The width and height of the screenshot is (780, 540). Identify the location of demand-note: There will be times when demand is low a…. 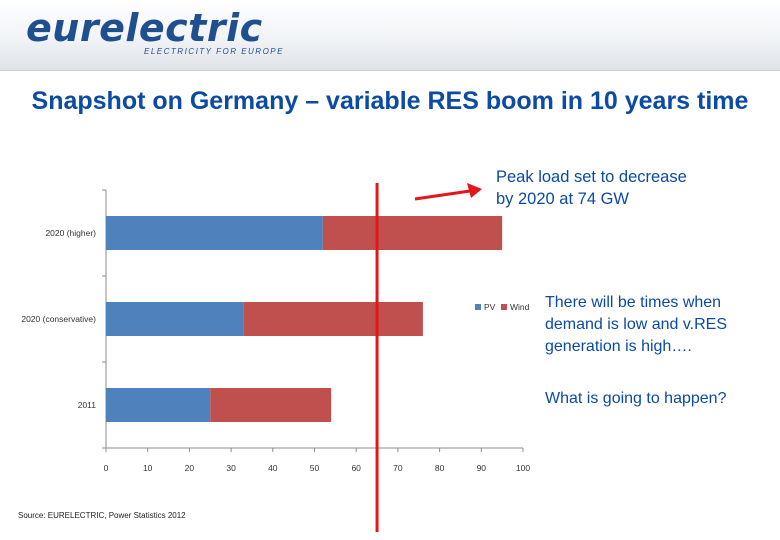
(636, 324).